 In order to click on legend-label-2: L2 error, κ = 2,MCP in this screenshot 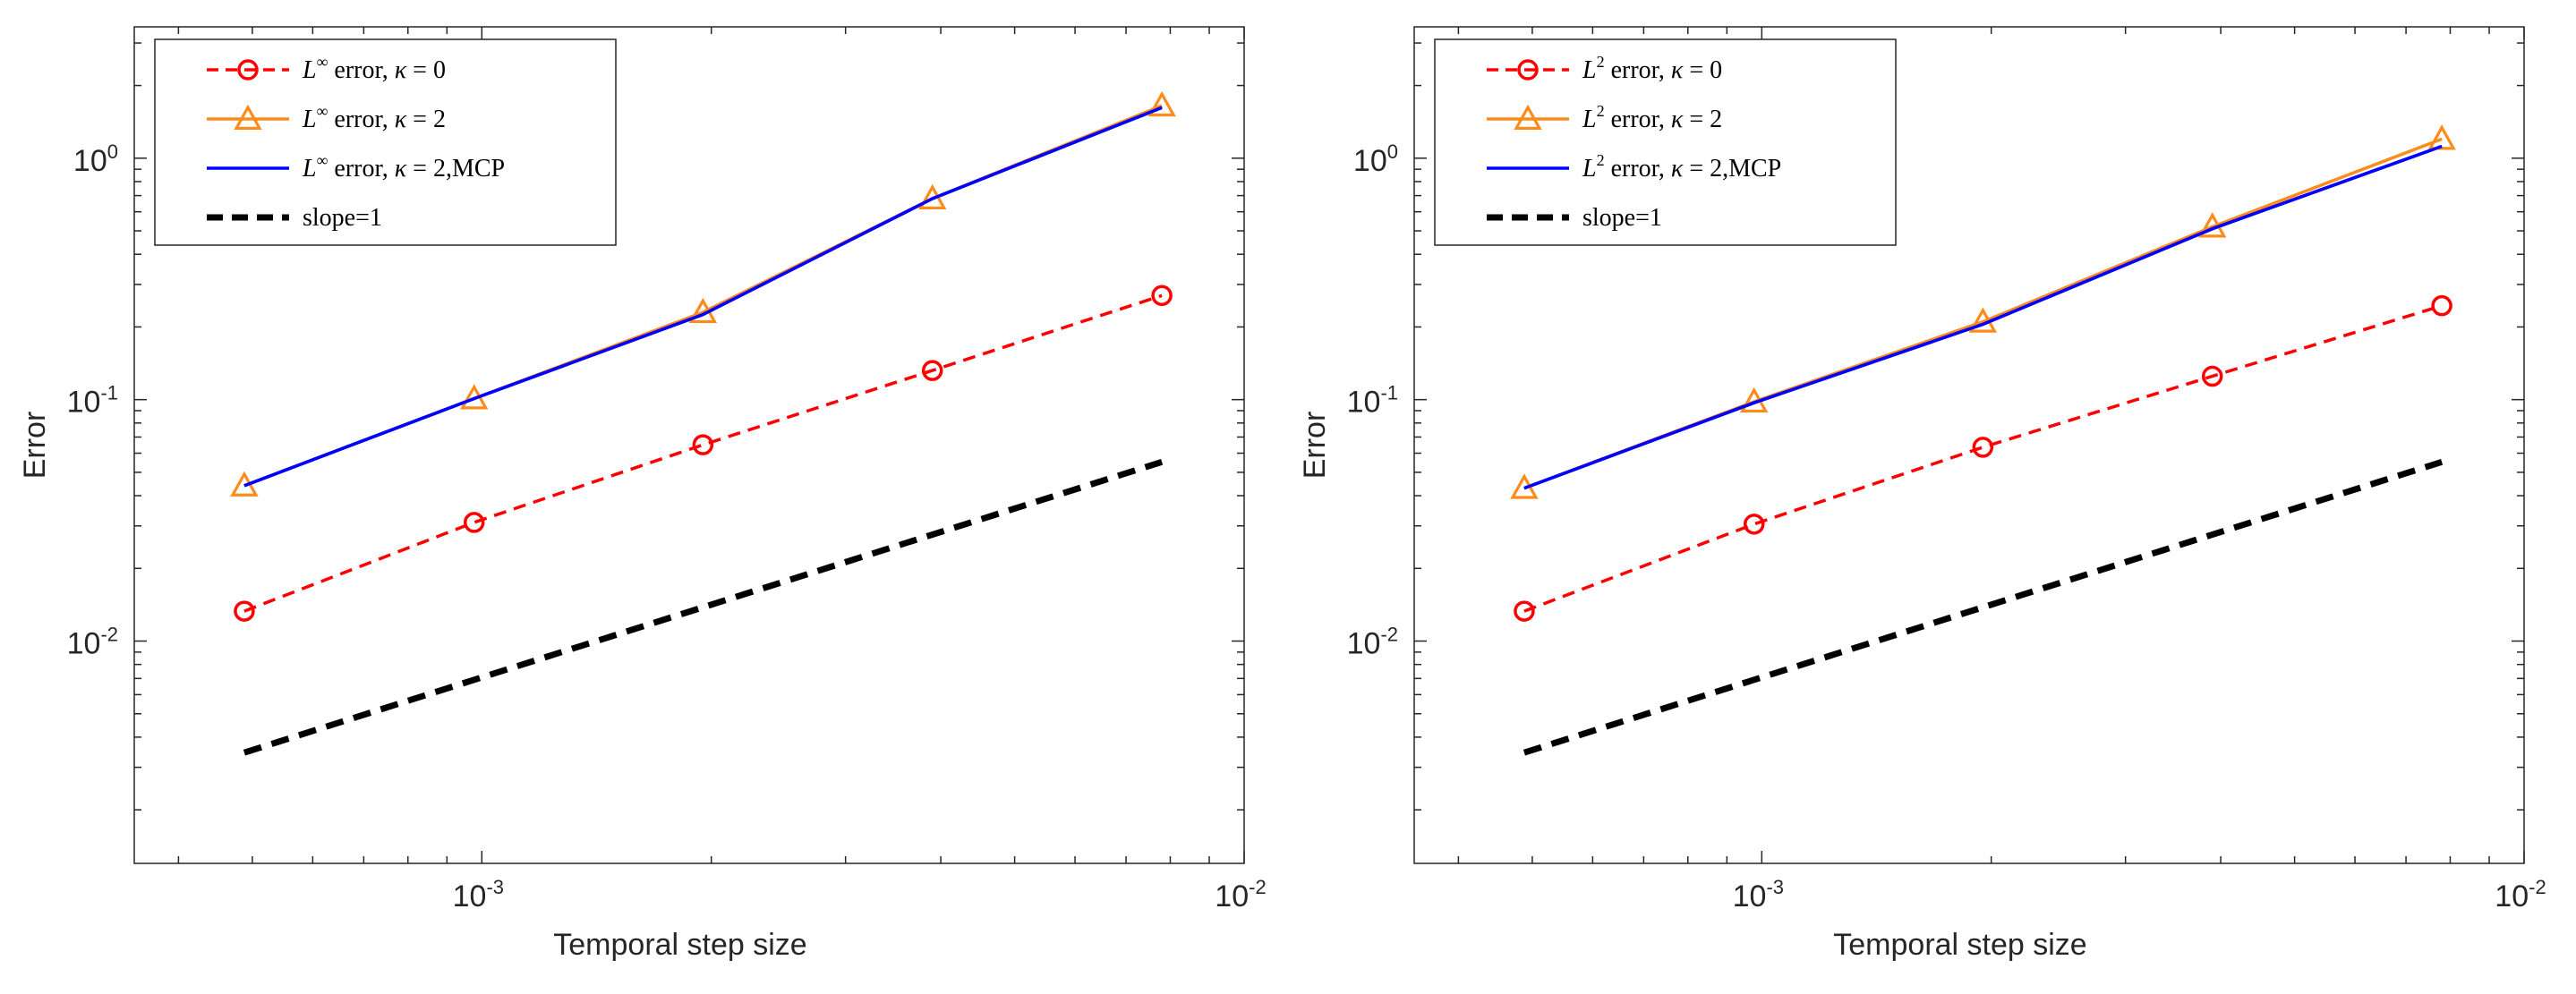, I will do `click(1681, 167)`.